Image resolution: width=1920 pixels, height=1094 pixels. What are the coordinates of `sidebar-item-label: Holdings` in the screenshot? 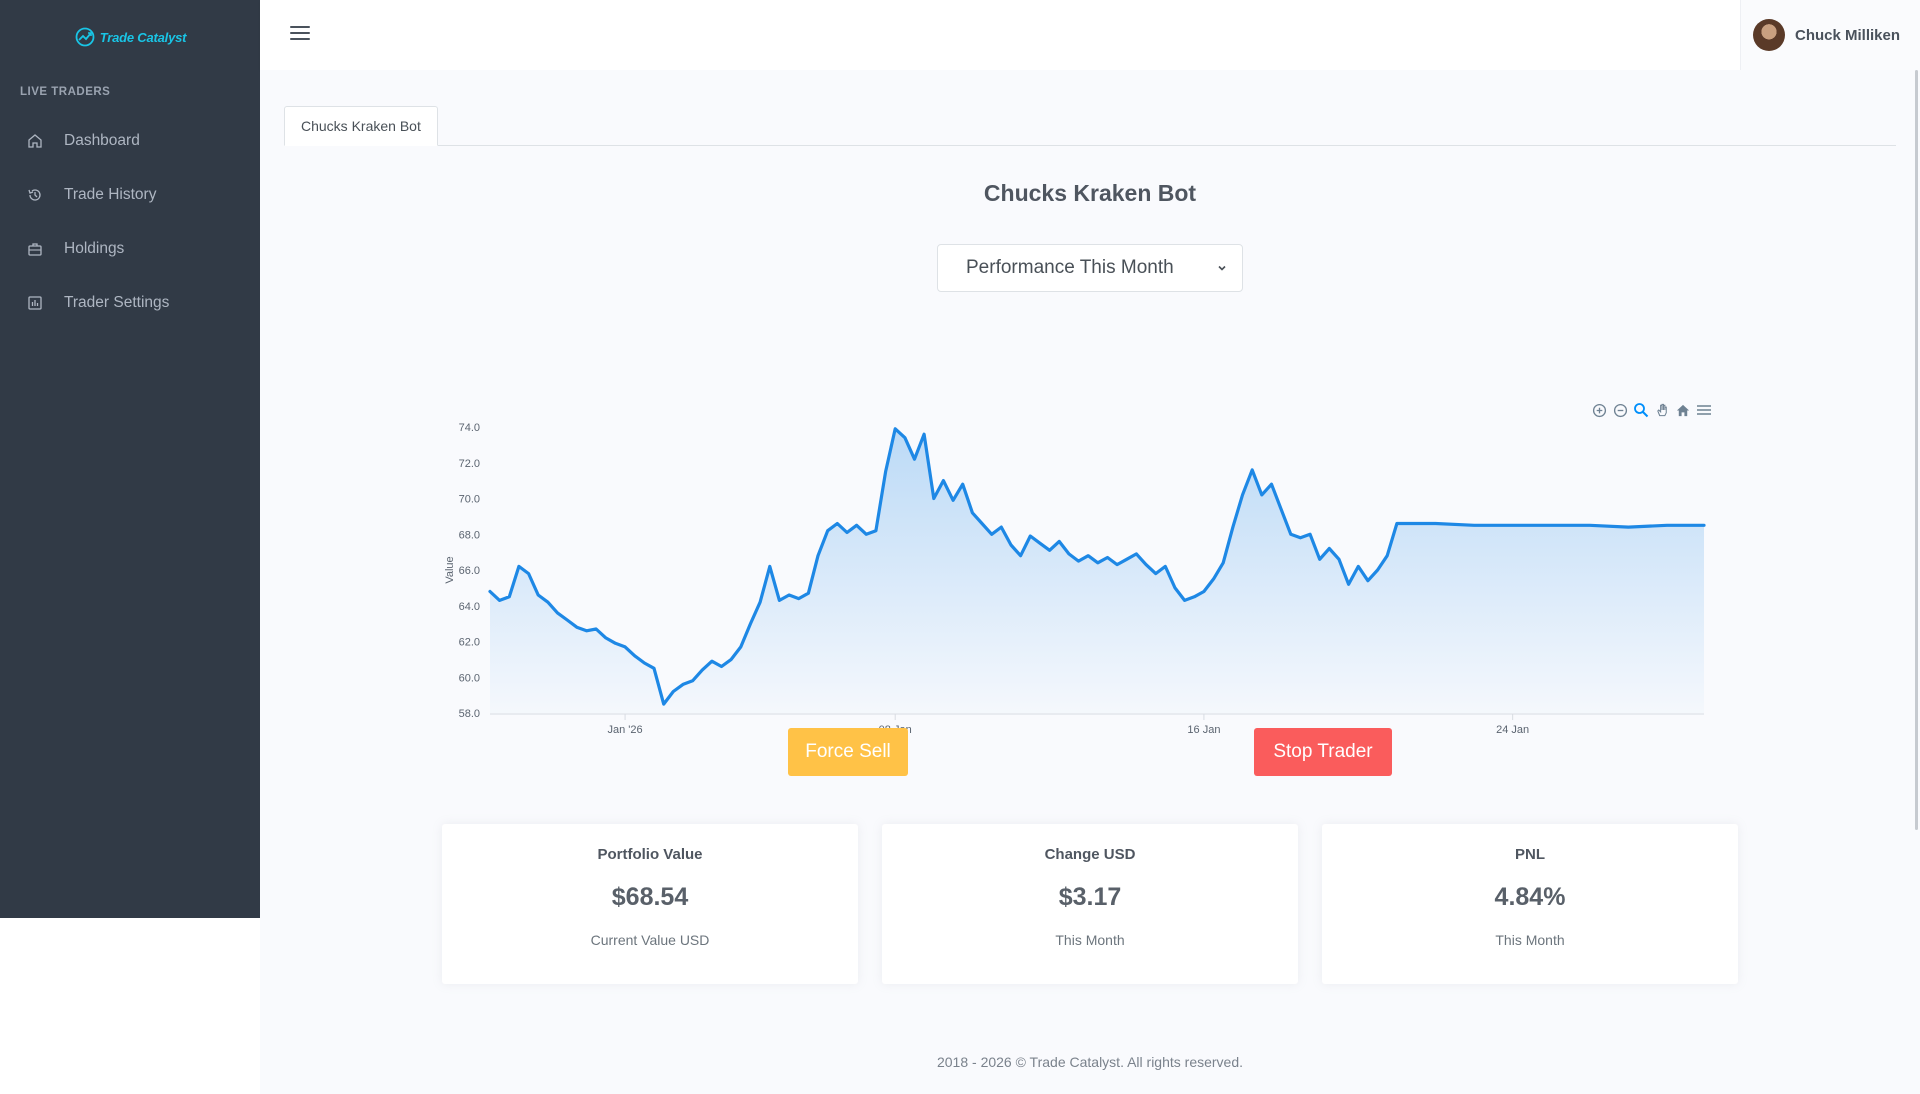 It's located at (94, 248).